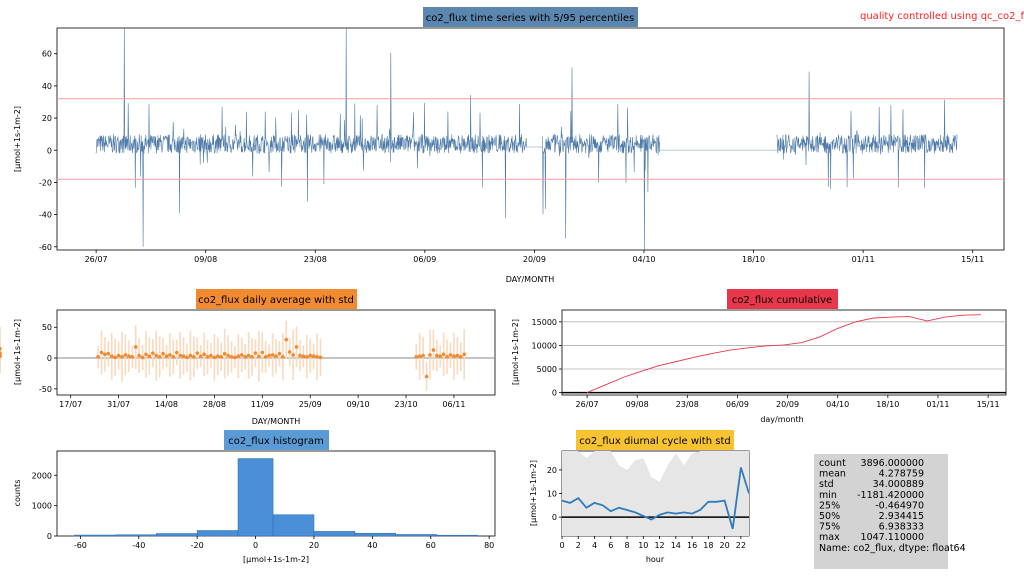  Describe the element at coordinates (988, 404) in the screenshot. I see `cumulative-x-tick-label: 15/11` at that location.